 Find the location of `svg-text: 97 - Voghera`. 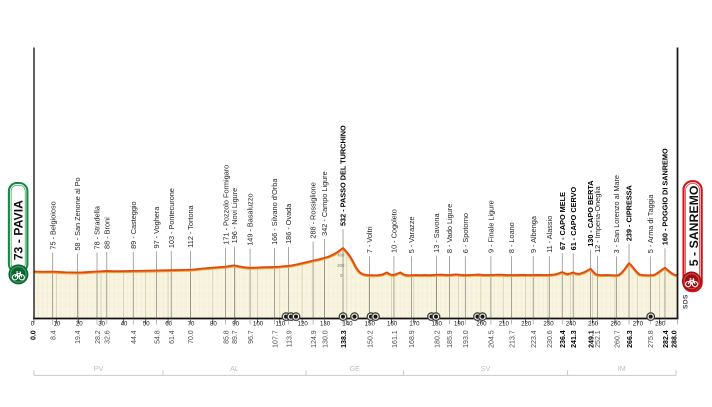

svg-text: 97 - Voghera is located at coordinates (156, 227).